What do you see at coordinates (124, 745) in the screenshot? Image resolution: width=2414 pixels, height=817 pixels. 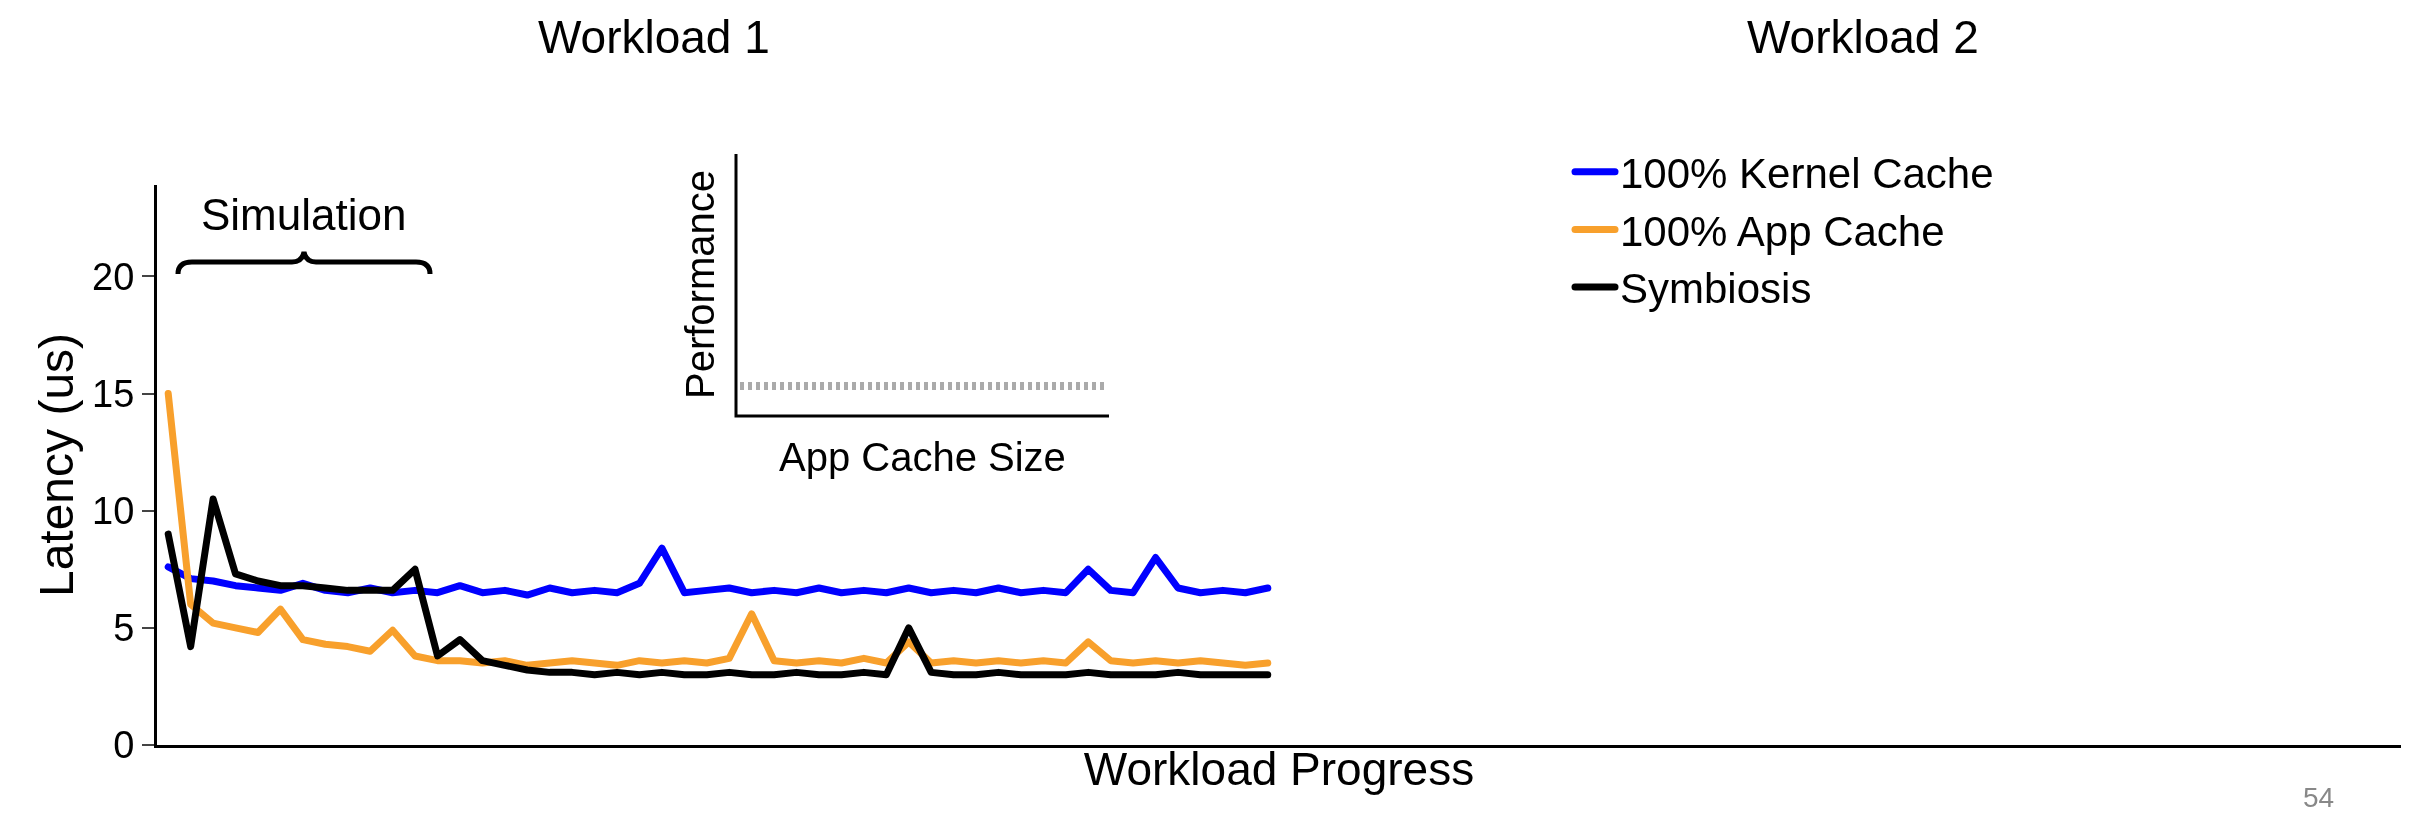 I see `y-tick-label: 0` at bounding box center [124, 745].